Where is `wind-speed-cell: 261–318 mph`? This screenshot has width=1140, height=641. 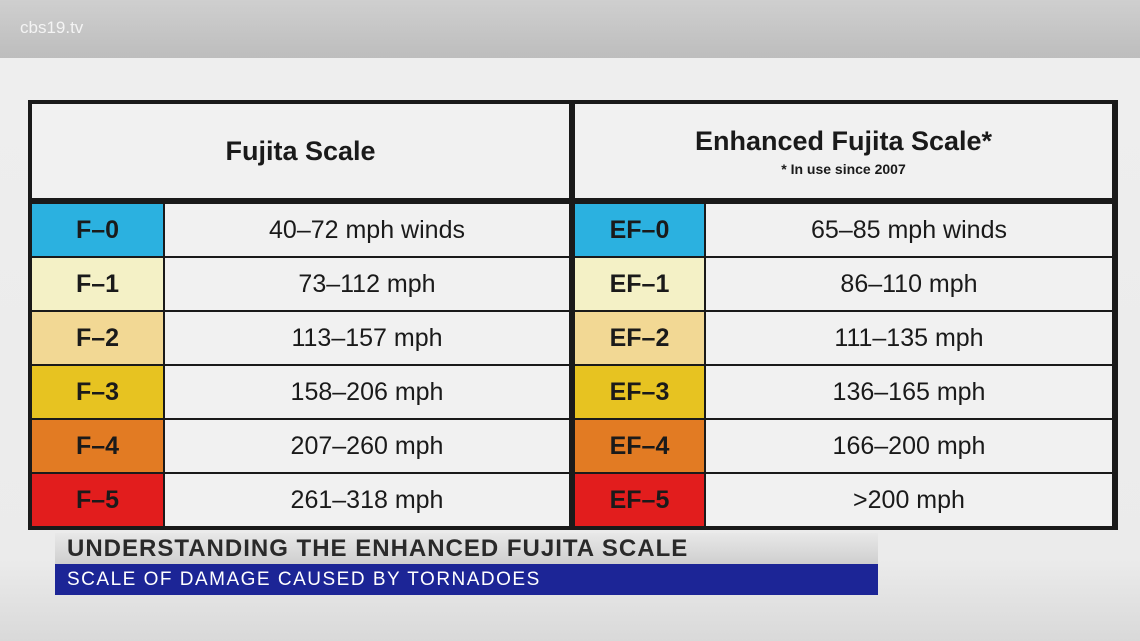
wind-speed-cell: 261–318 mph is located at coordinates (367, 500).